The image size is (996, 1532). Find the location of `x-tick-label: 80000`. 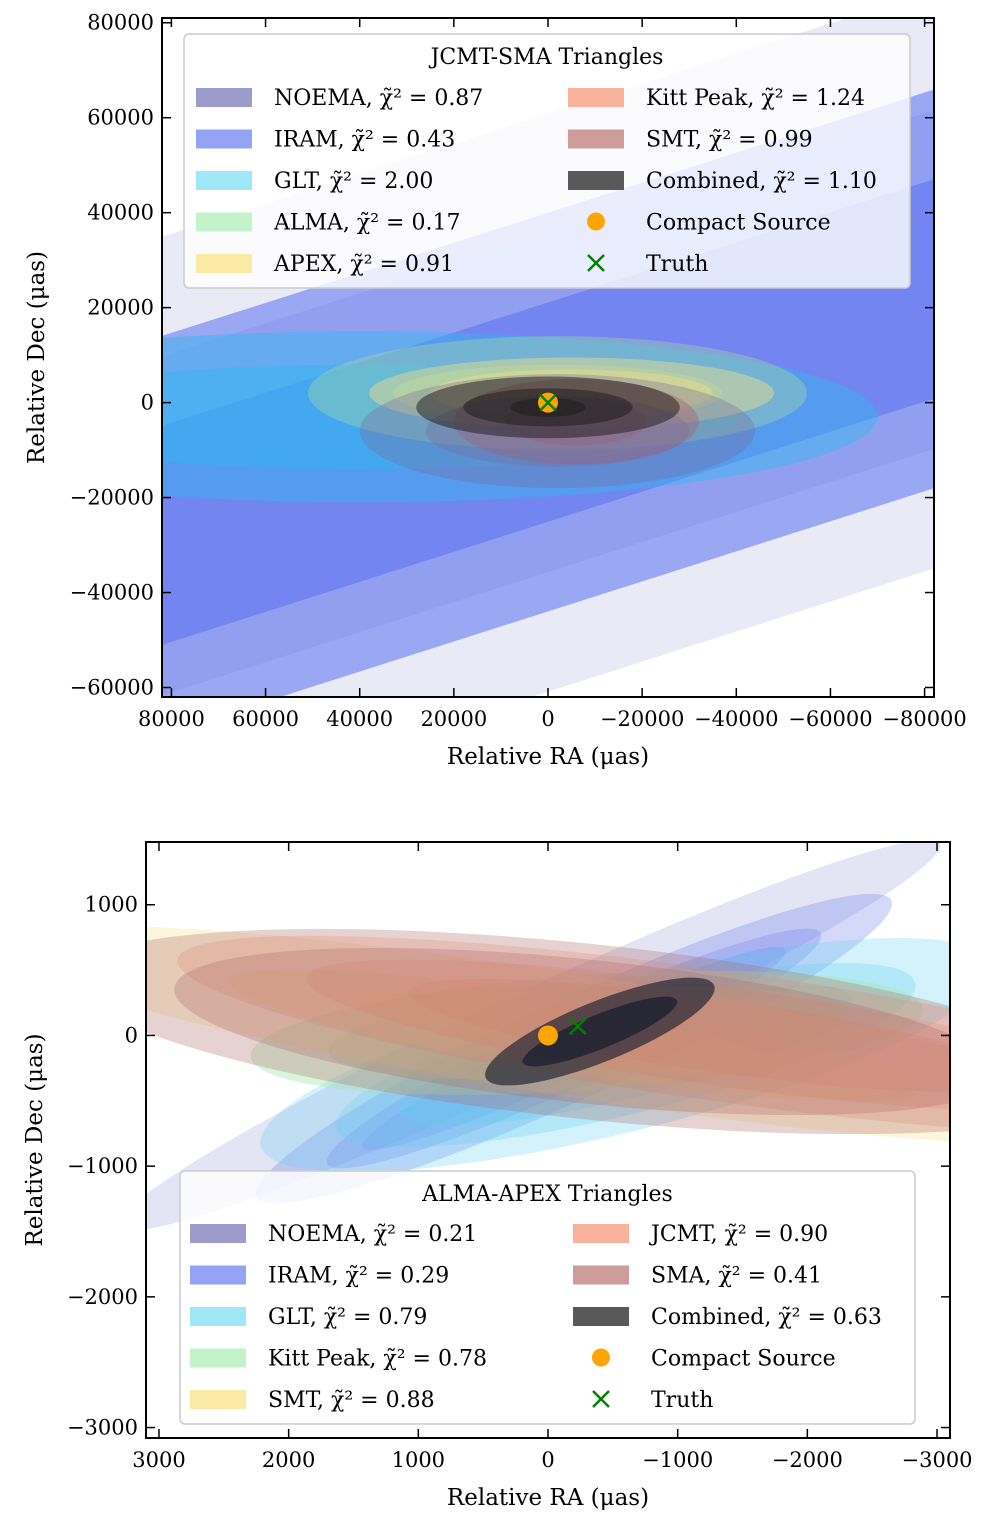

x-tick-label: 80000 is located at coordinates (171, 719).